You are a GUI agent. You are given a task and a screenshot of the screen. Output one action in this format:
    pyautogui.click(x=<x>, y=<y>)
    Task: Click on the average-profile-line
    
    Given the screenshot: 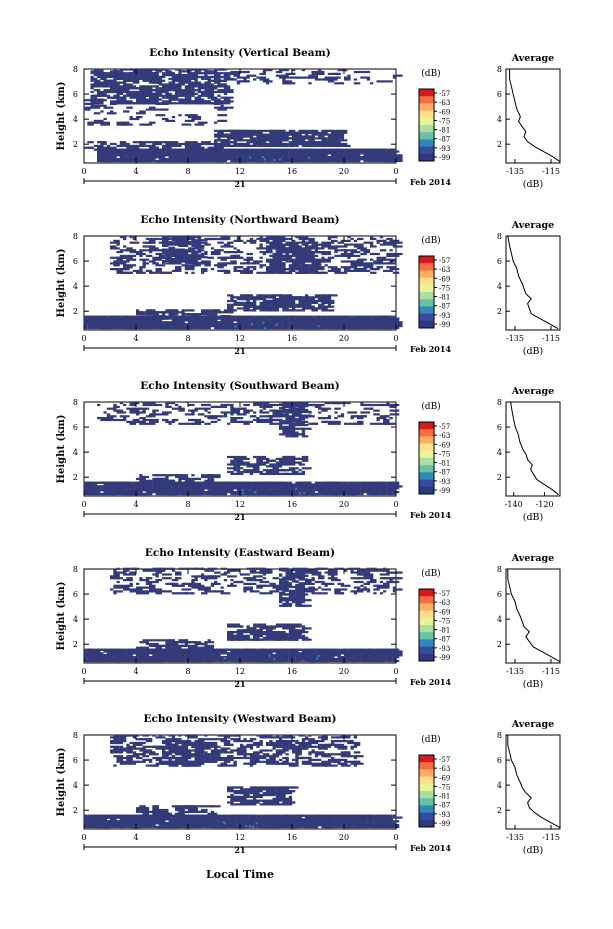 What is the action you would take?
    pyautogui.click(x=534, y=448)
    